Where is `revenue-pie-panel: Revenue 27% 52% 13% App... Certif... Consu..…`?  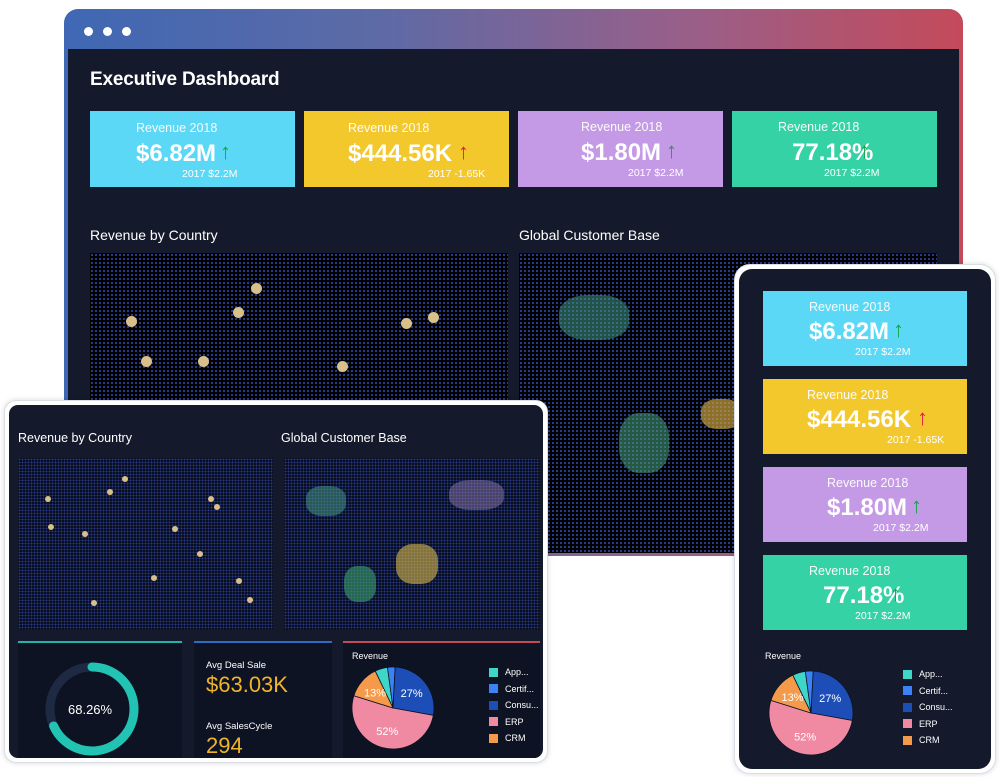
revenue-pie-panel: Revenue 27% 52% 13% App... Certif... Consu..… is located at coordinates (441, 699).